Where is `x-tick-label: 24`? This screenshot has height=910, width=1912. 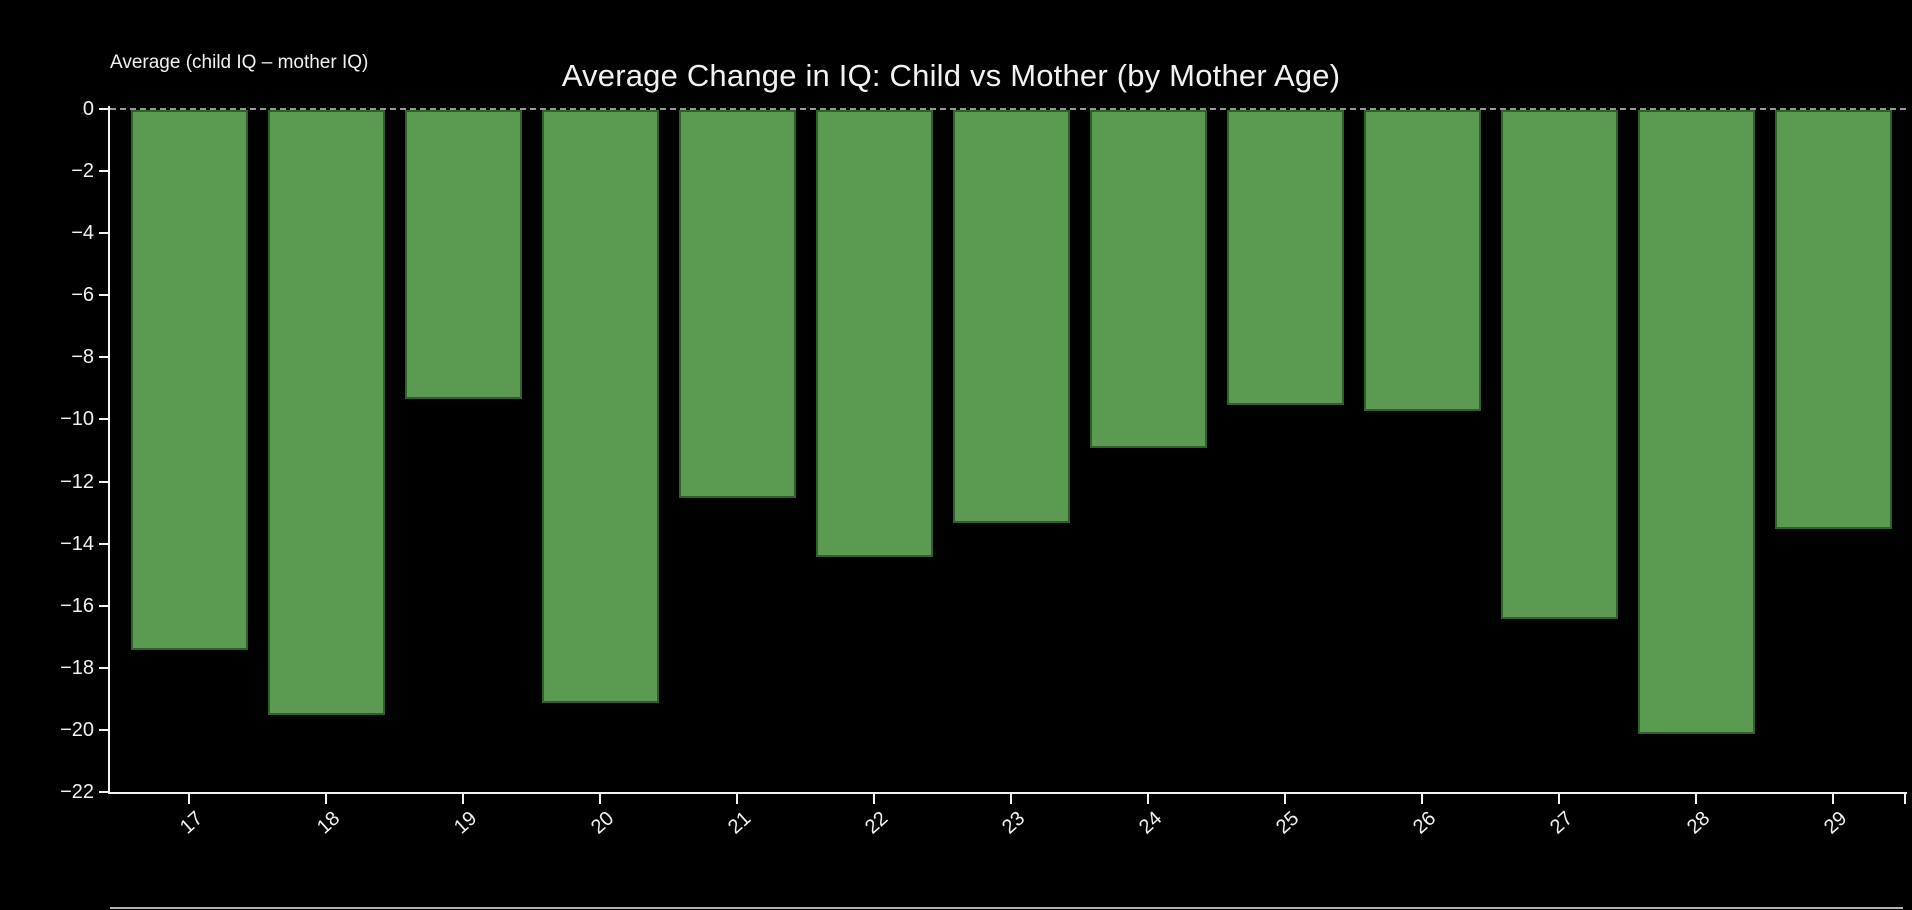
x-tick-label: 24 is located at coordinates (1150, 823).